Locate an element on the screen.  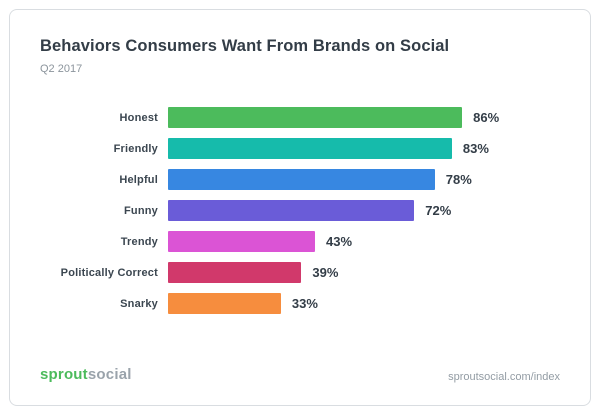
bar-label: Trendy is located at coordinates (139, 241).